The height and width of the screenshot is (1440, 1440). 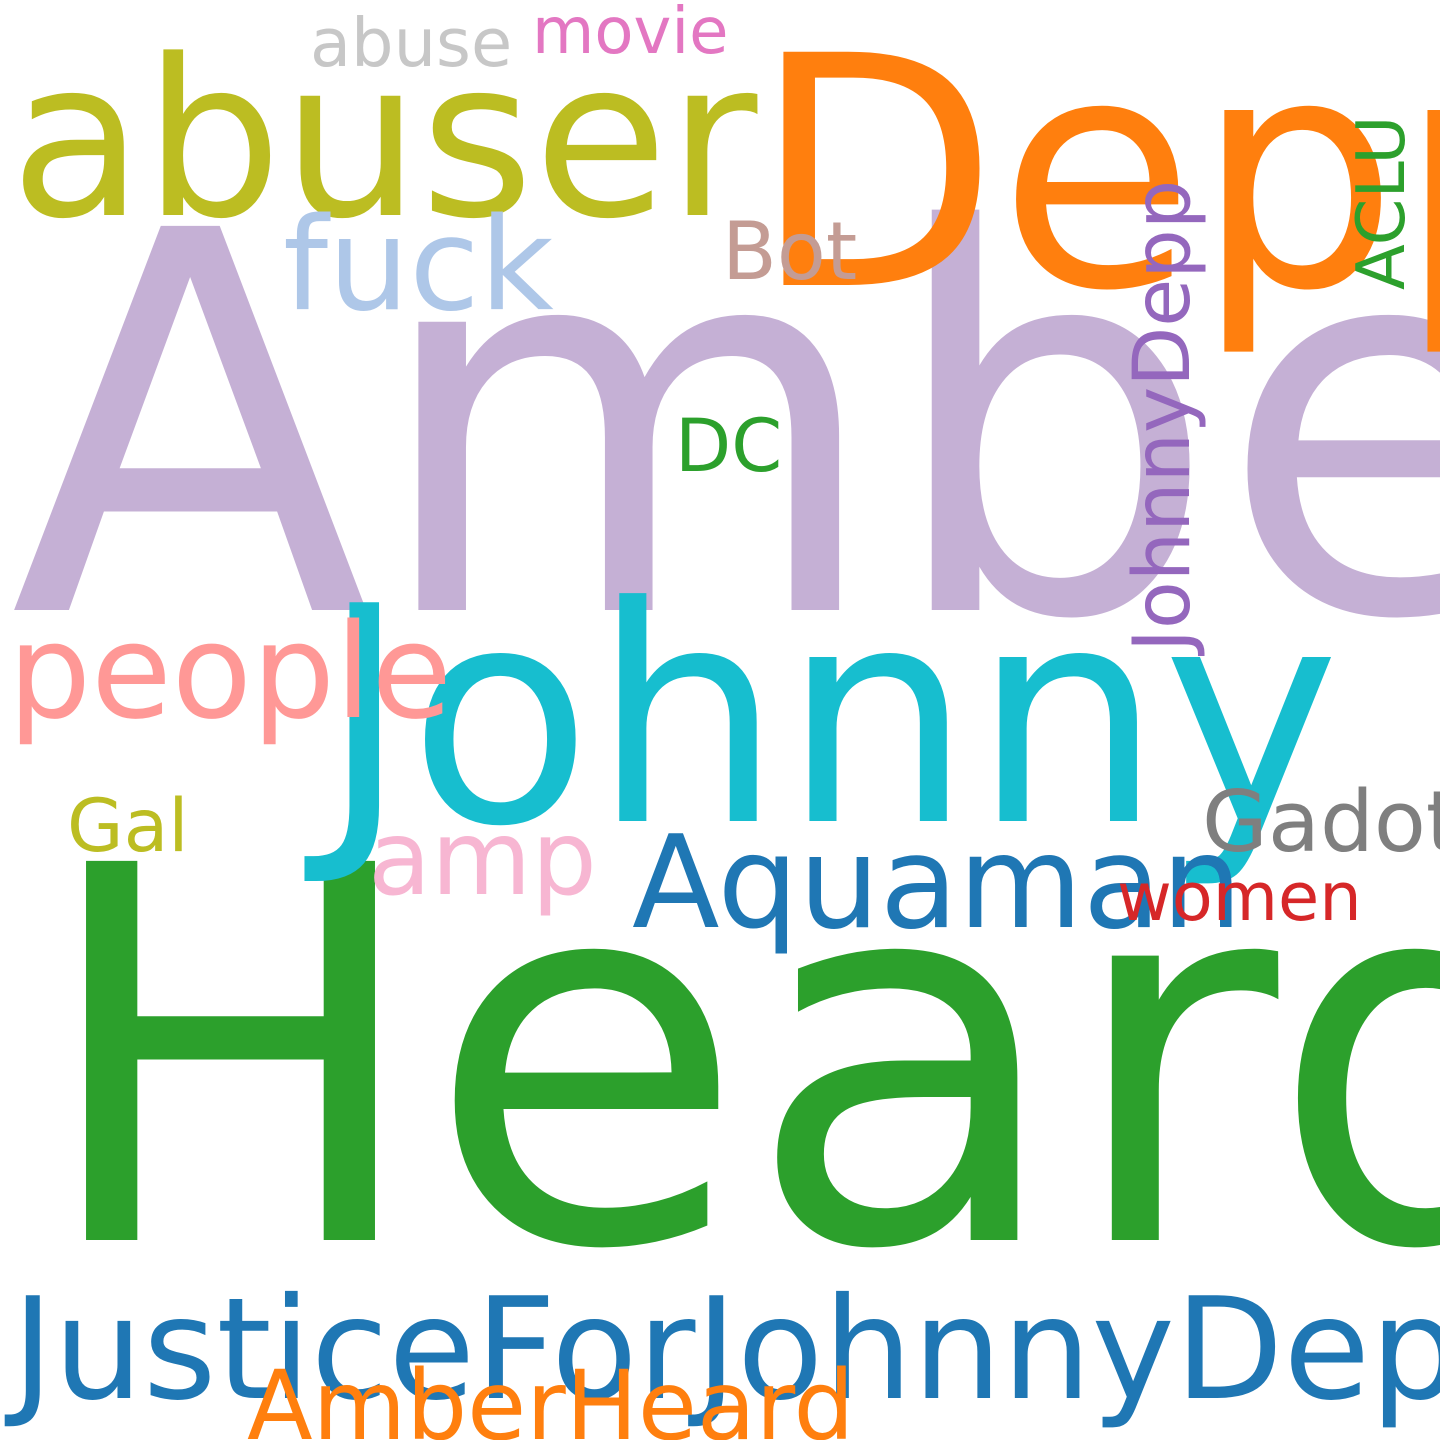 I want to click on word-aquaman: Aquaman, so click(x=937, y=883).